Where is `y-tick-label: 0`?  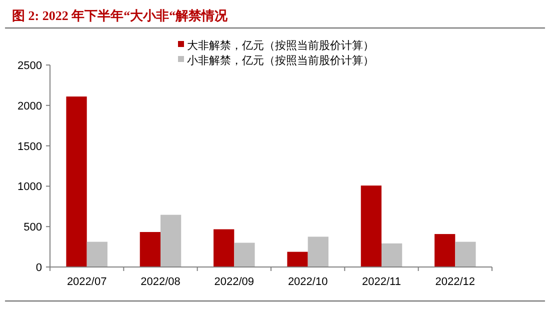 y-tick-label: 0 is located at coordinates (39, 268).